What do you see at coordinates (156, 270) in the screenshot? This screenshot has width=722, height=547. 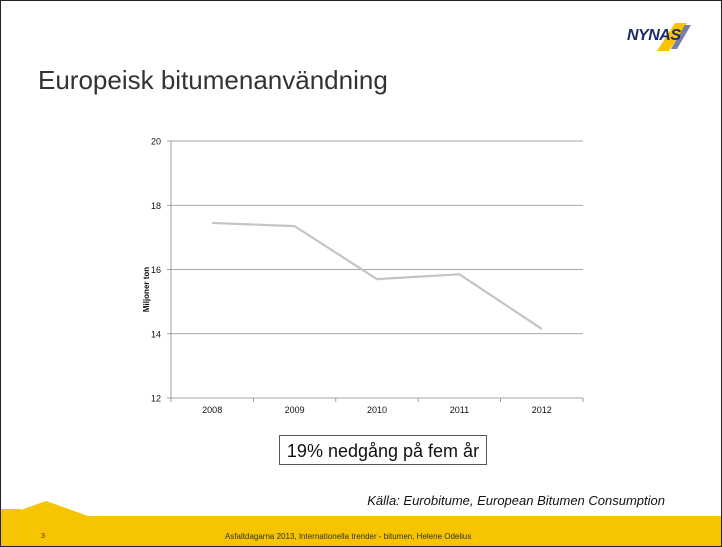 I see `y-tick-label: 16` at bounding box center [156, 270].